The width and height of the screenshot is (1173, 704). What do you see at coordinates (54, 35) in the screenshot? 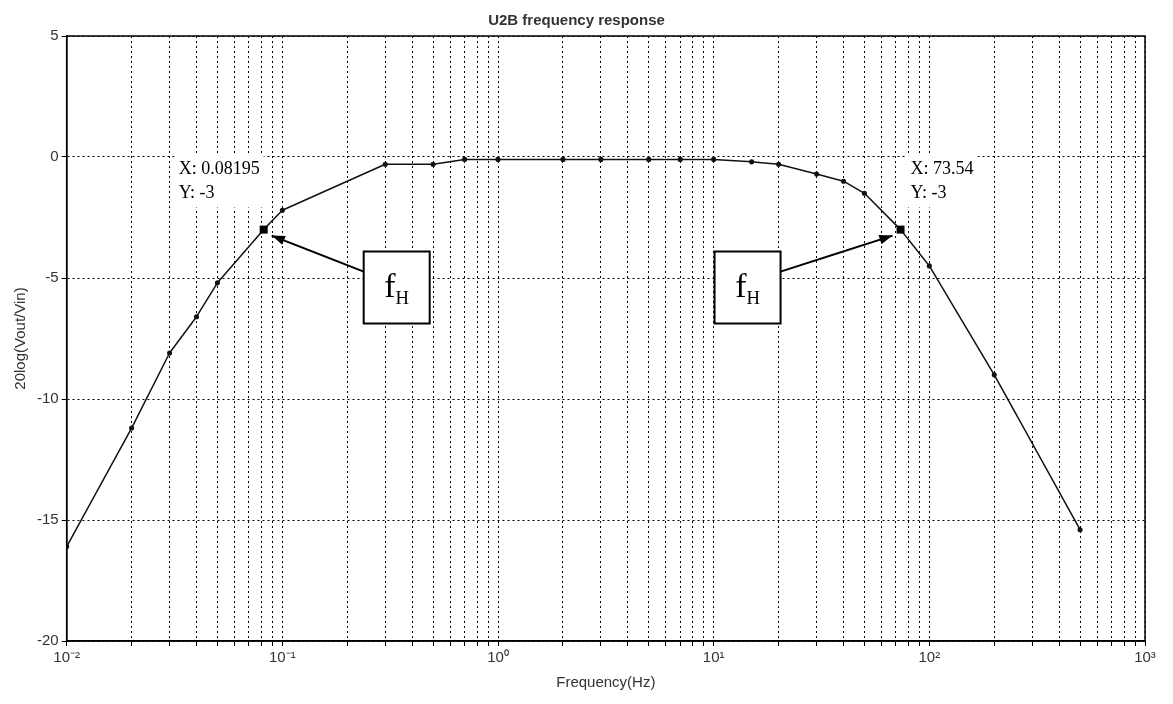
I see `y-tick-label: 5` at bounding box center [54, 35].